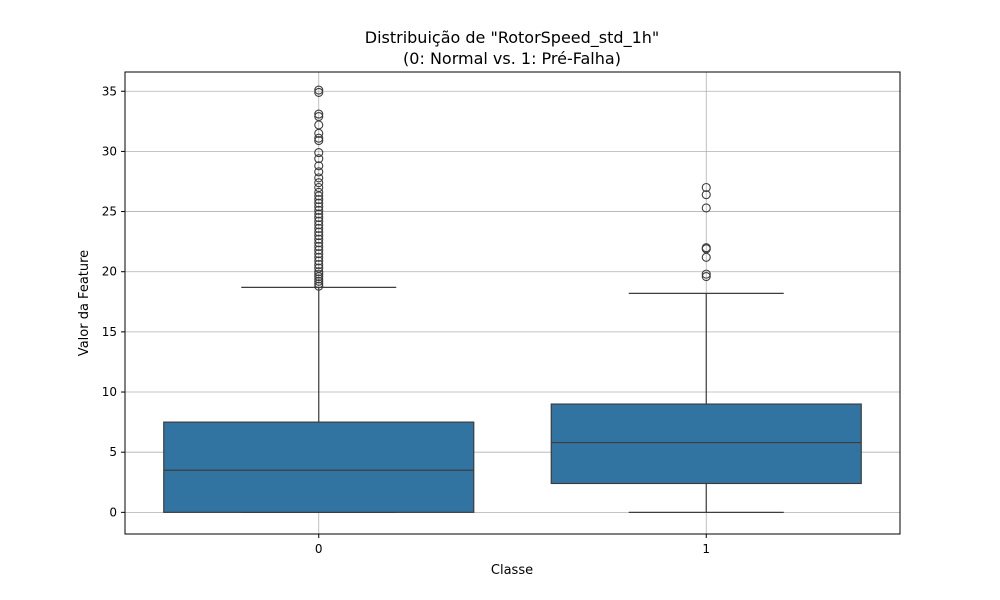  What do you see at coordinates (512, 38) in the screenshot?
I see `chart-title: Distribuição de "RotorSpeed_std_1h"` at bounding box center [512, 38].